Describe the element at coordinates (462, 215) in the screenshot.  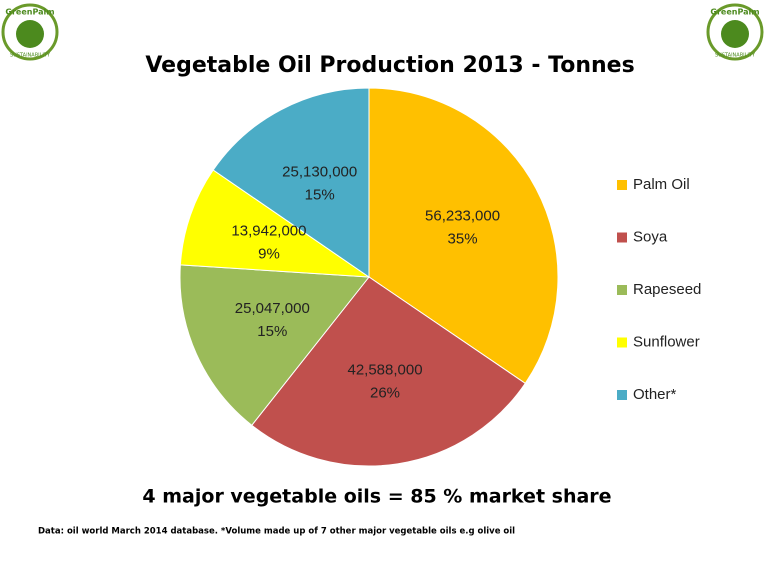
I see `data-label: 56,233,000` at that location.